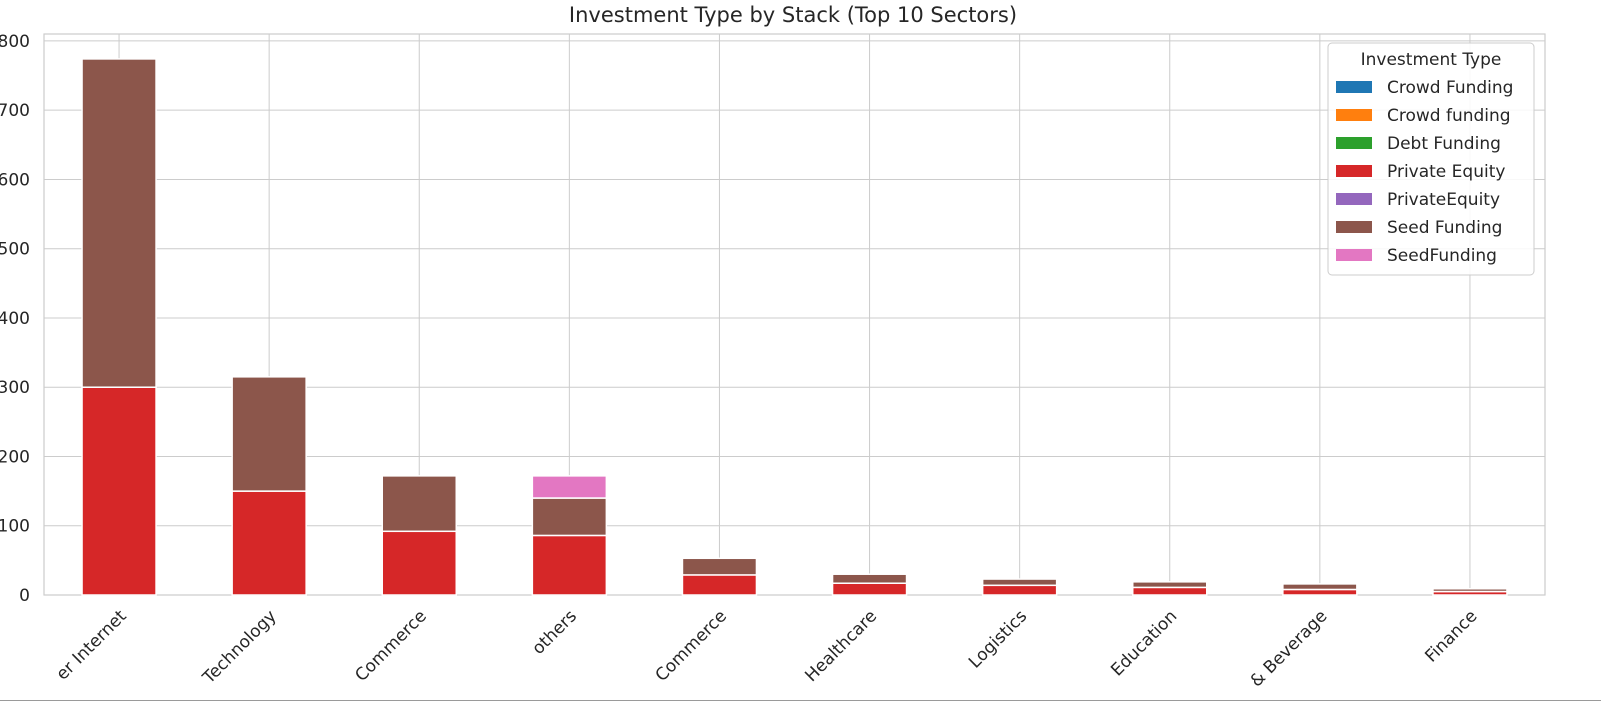 Image resolution: width=1601 pixels, height=707 pixels. I want to click on x-tick-label: Education, so click(1144, 643).